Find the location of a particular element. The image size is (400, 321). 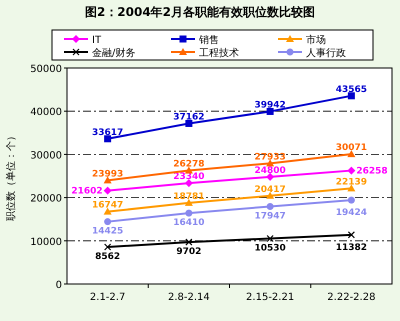

y-tick-label: 50000 is located at coordinates (46, 69).